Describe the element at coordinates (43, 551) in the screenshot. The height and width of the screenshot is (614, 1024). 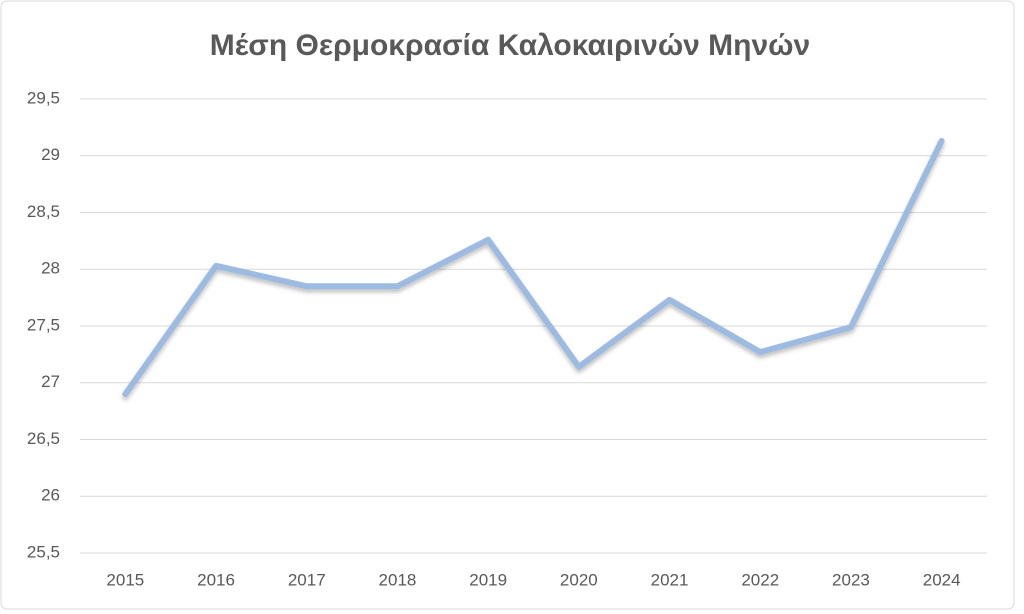
I see `y-tick-label: 25,5` at that location.